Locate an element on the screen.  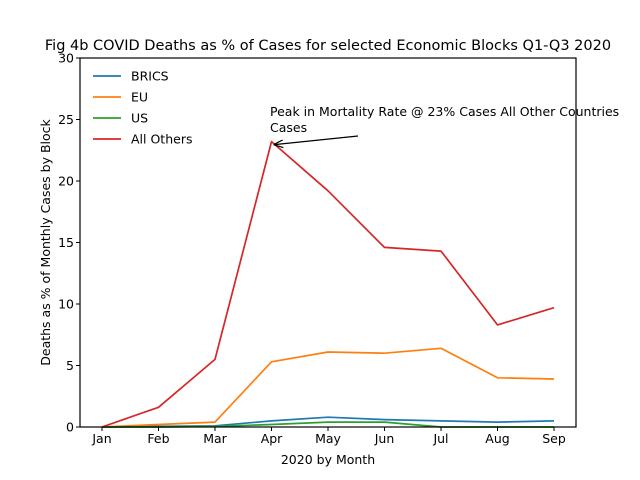
annotation-arrow is located at coordinates (317, 140).